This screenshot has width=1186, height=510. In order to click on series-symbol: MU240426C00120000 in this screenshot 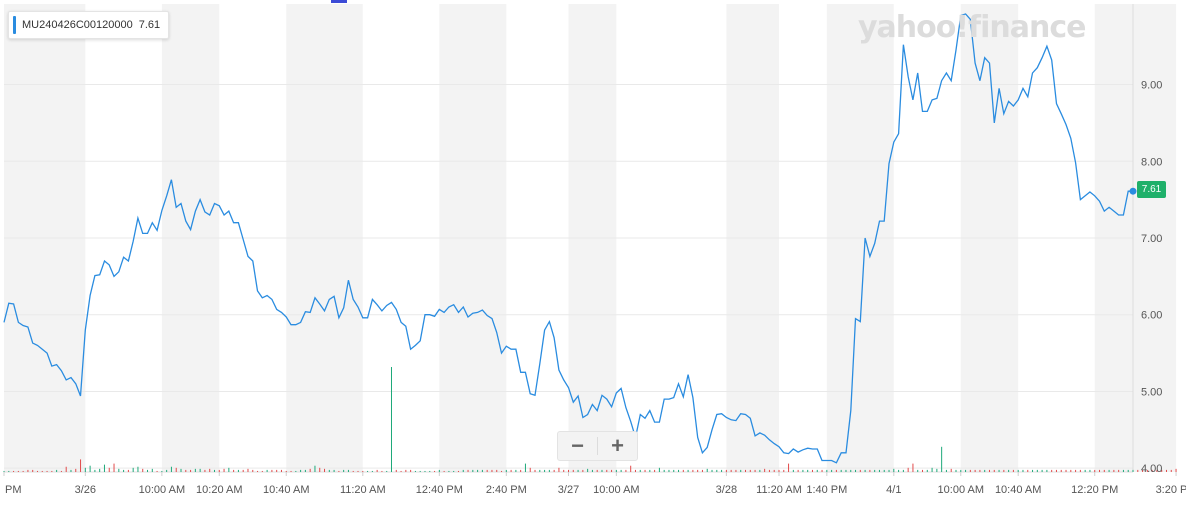, I will do `click(77, 25)`.